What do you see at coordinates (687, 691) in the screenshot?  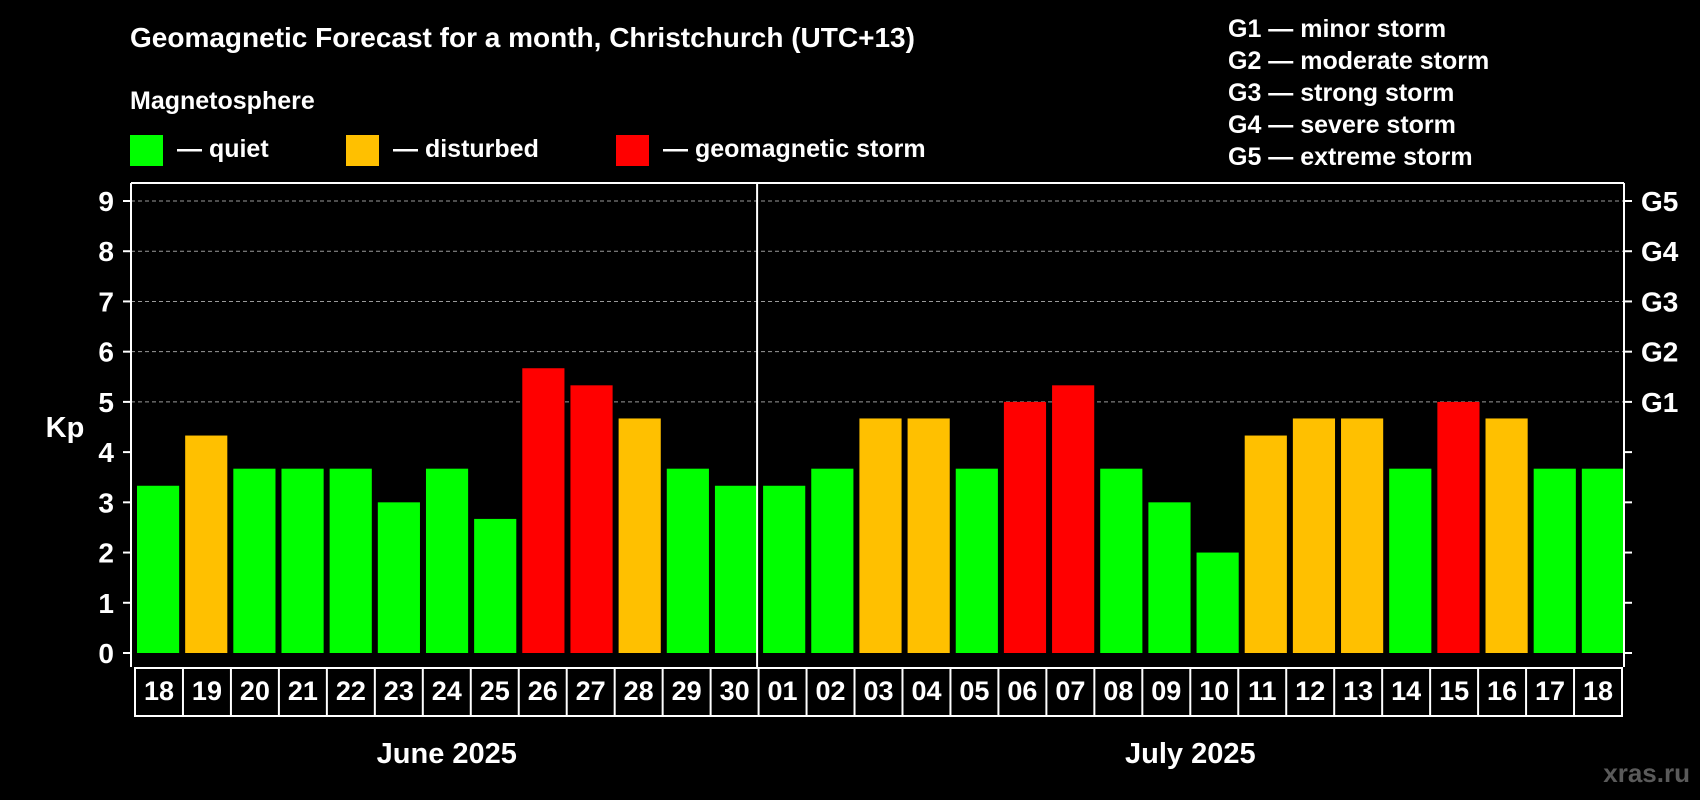 I see `day-label-11: 29` at bounding box center [687, 691].